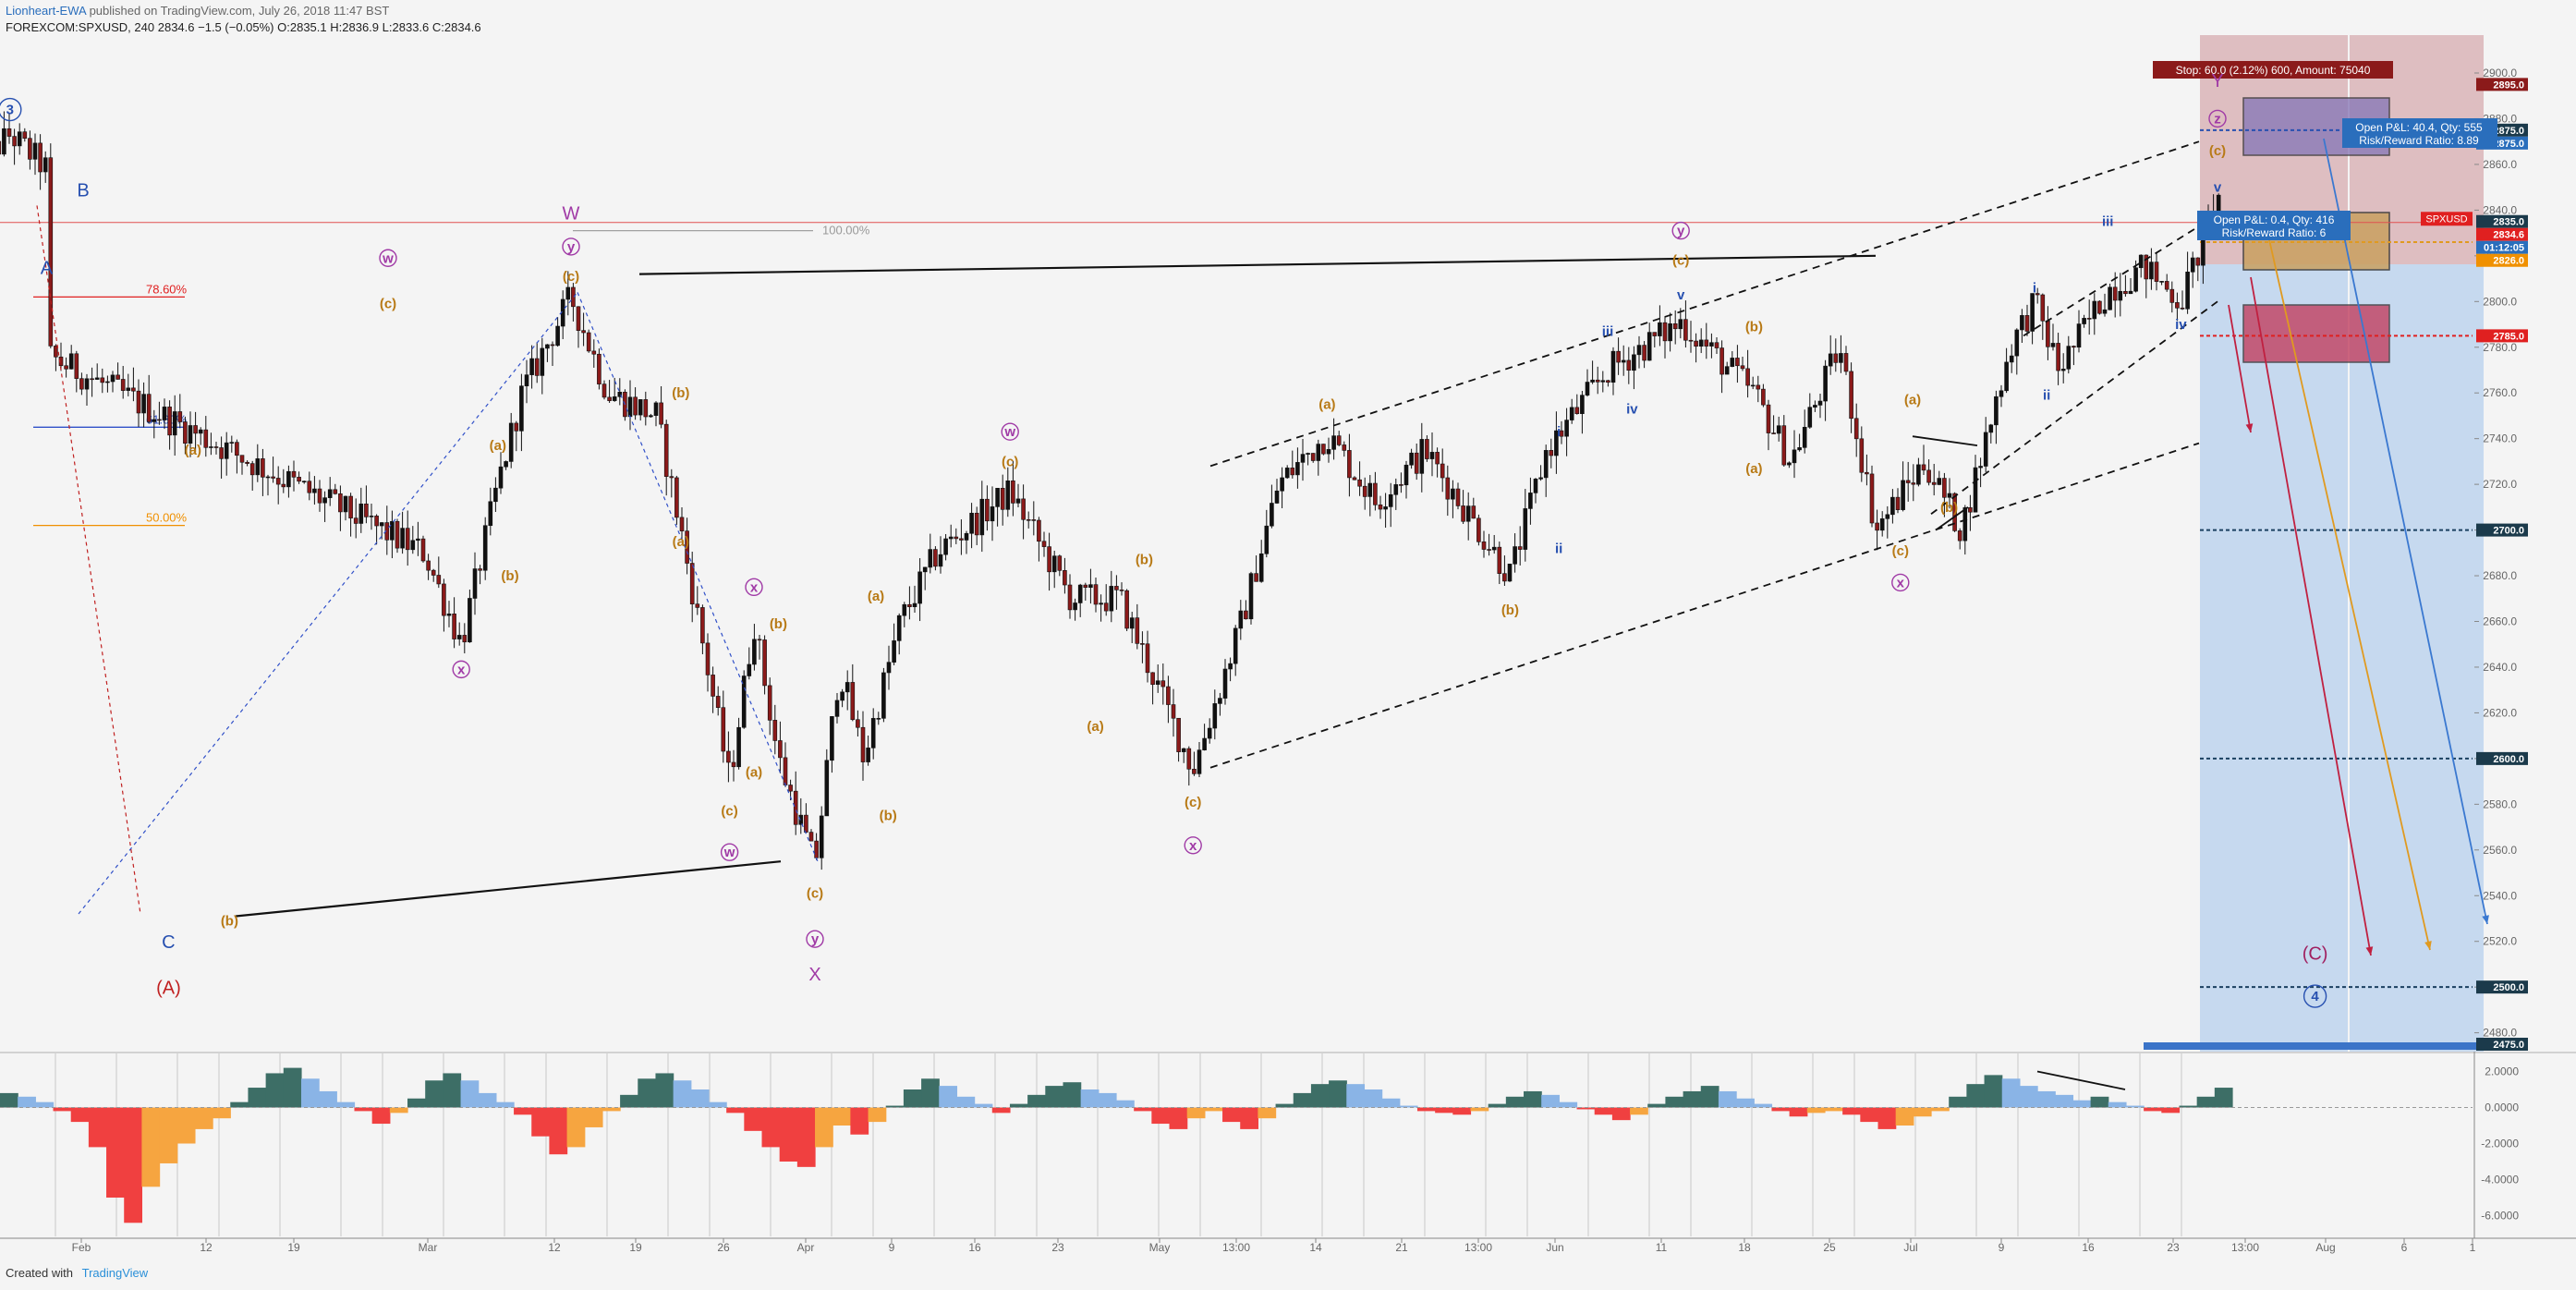 The width and height of the screenshot is (2576, 1290). What do you see at coordinates (2240, 368) in the screenshot?
I see `arrow-red-short` at bounding box center [2240, 368].